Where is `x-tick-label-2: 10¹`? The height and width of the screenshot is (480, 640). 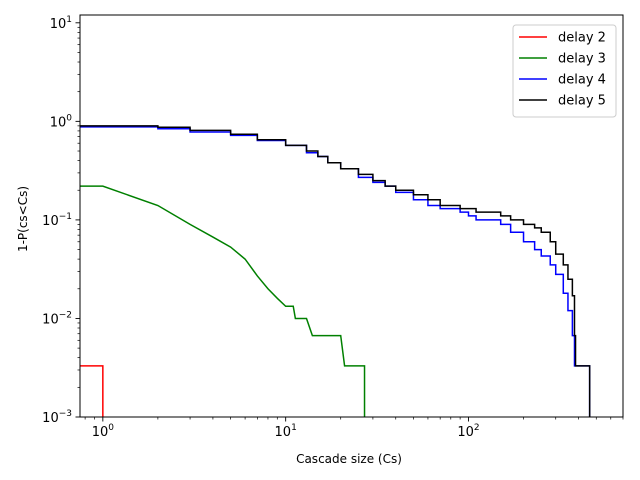 x-tick-label-2: 10¹ is located at coordinates (286, 431).